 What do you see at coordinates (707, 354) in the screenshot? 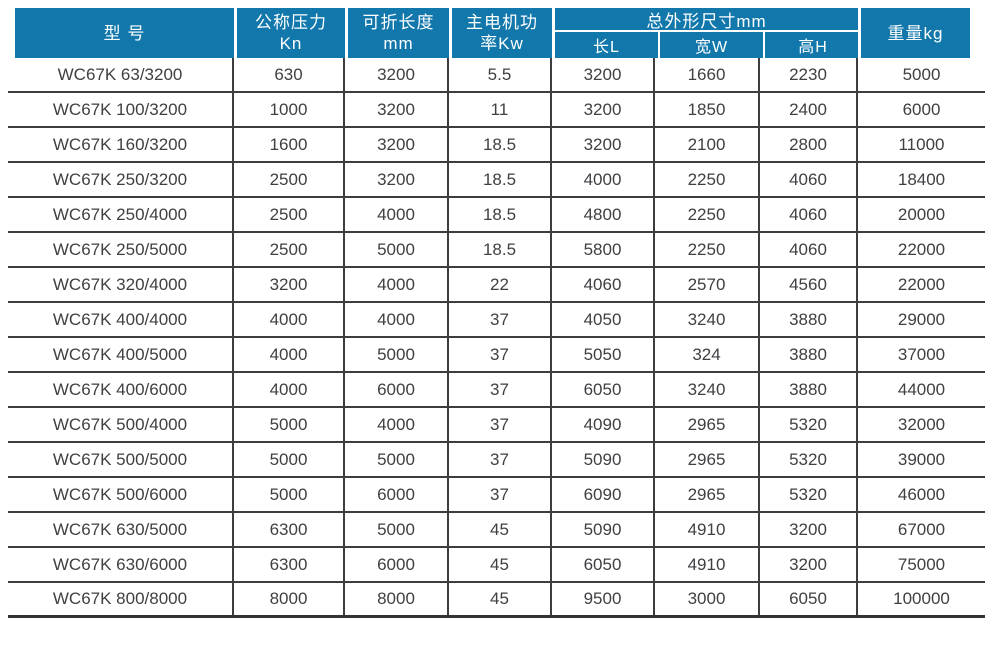
I see `cell-dim-w: 324` at bounding box center [707, 354].